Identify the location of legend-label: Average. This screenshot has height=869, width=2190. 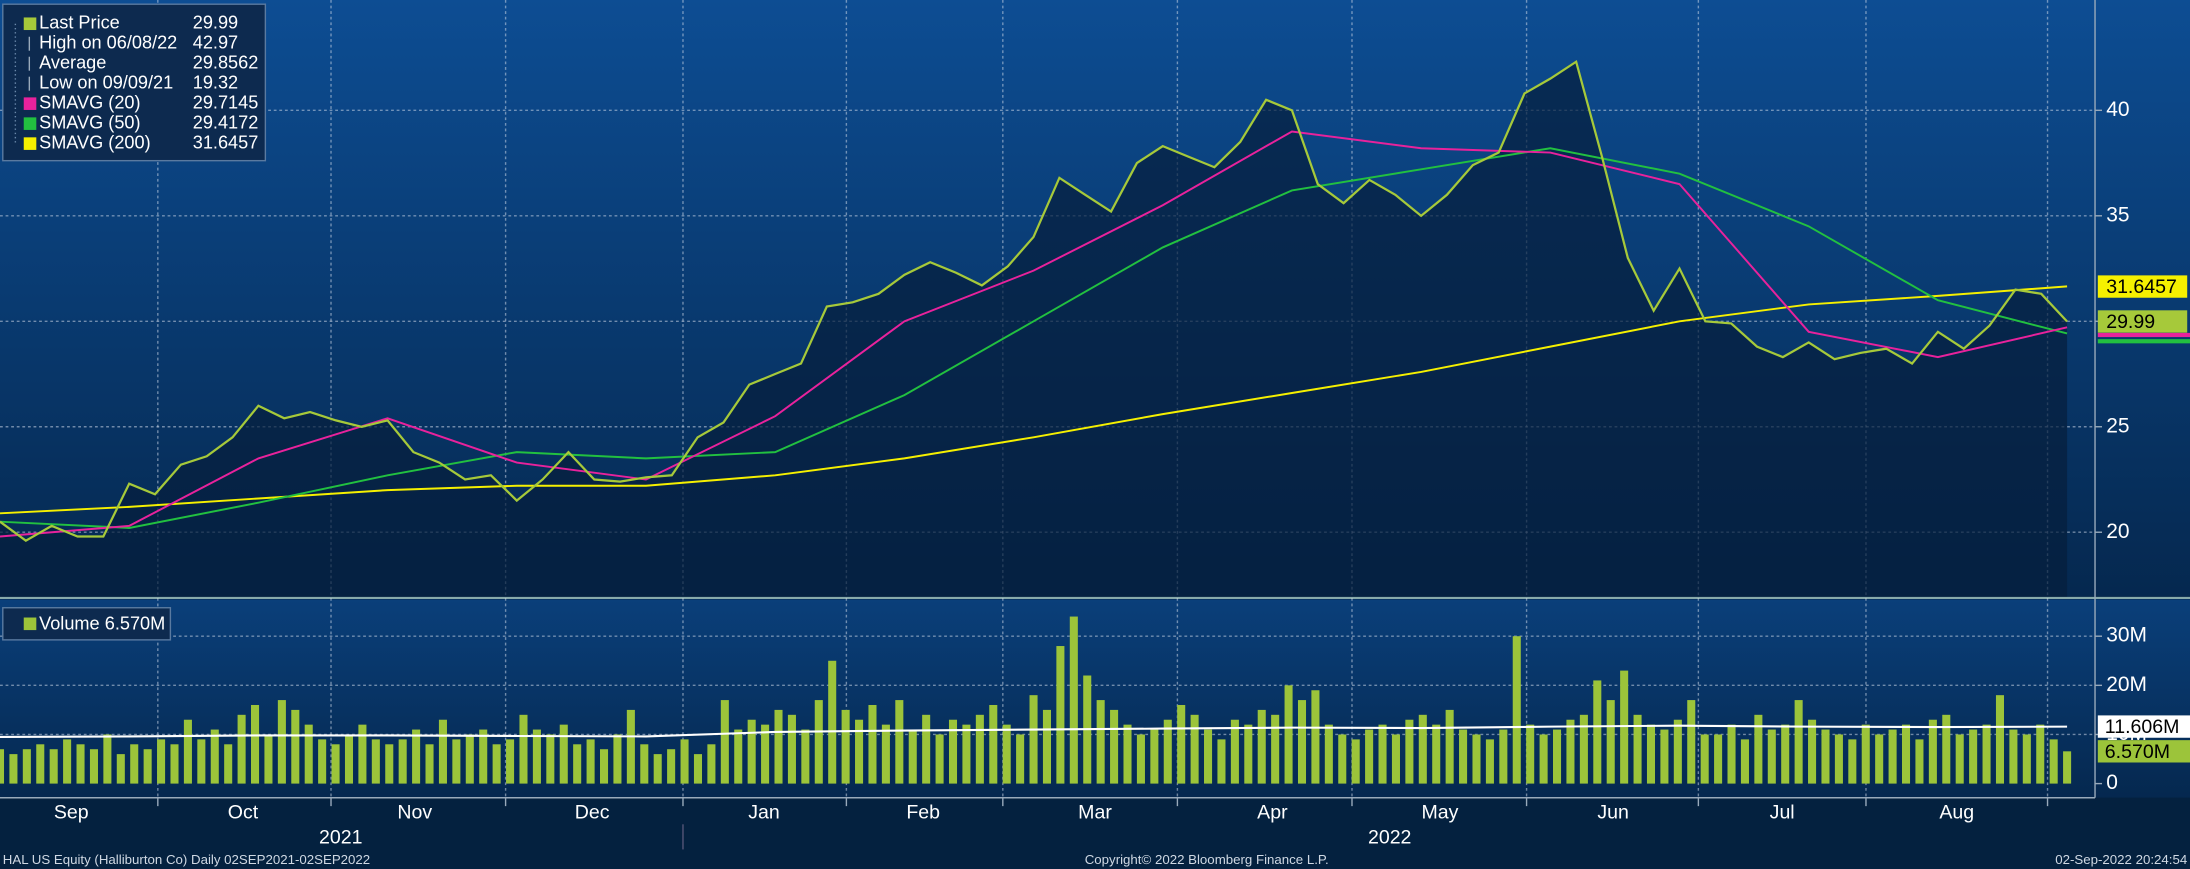
(72, 63).